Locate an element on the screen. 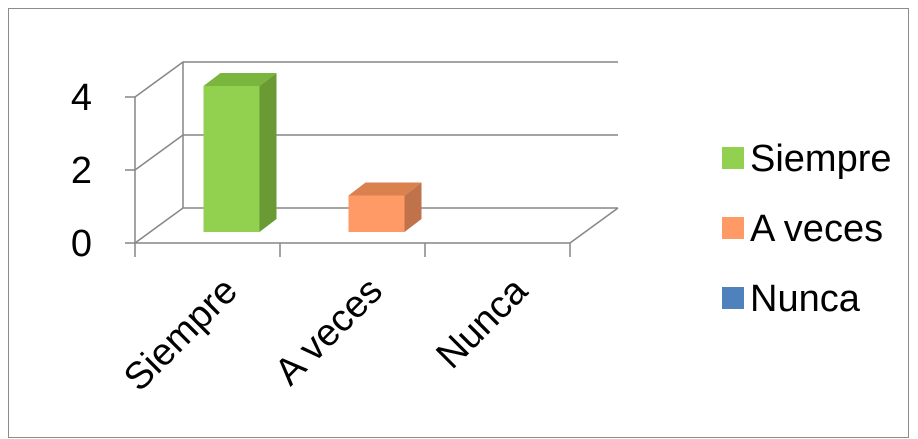 This screenshot has height=439, width=918. legend-label: Siempre is located at coordinates (821, 159).